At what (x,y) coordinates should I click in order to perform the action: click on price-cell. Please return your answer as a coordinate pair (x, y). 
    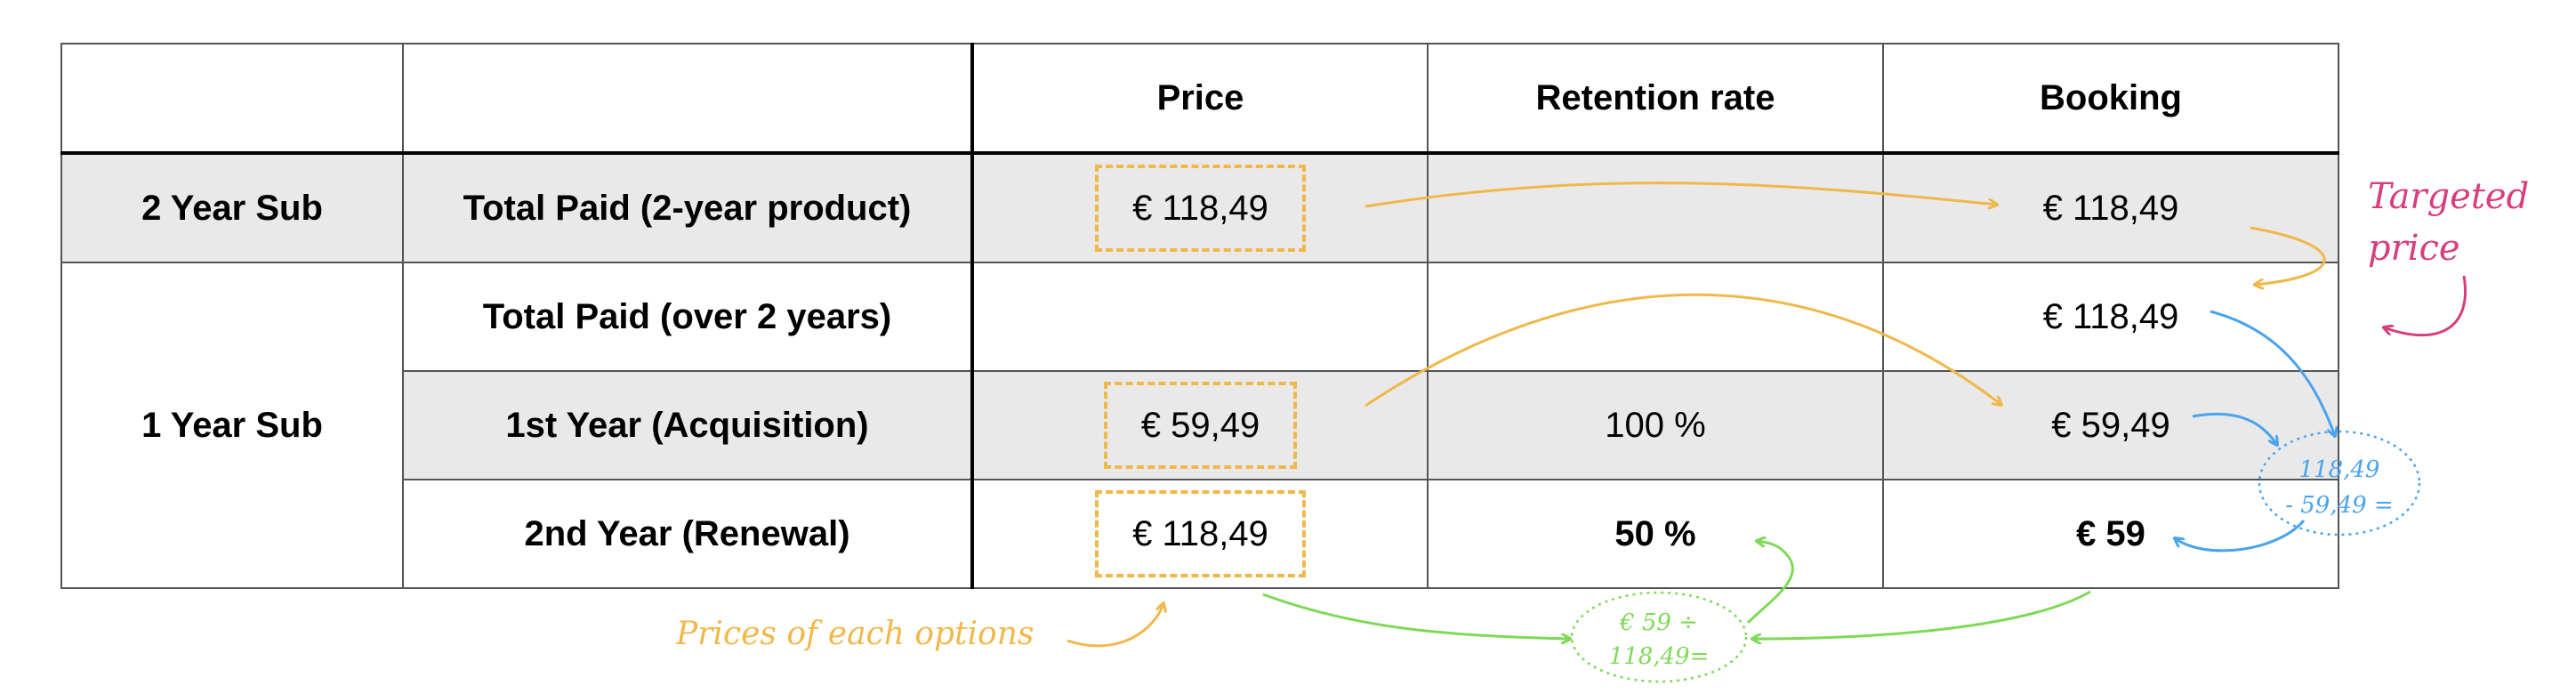
    Looking at the image, I should click on (1199, 317).